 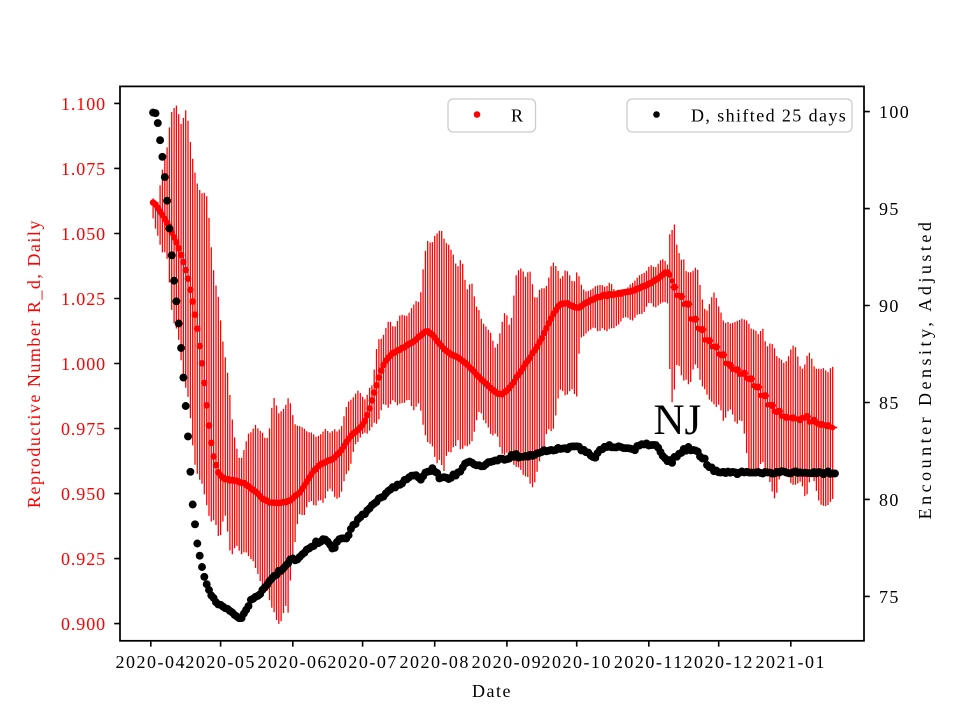 What do you see at coordinates (649, 662) in the screenshot?
I see `svg-text: 2020-11` at bounding box center [649, 662].